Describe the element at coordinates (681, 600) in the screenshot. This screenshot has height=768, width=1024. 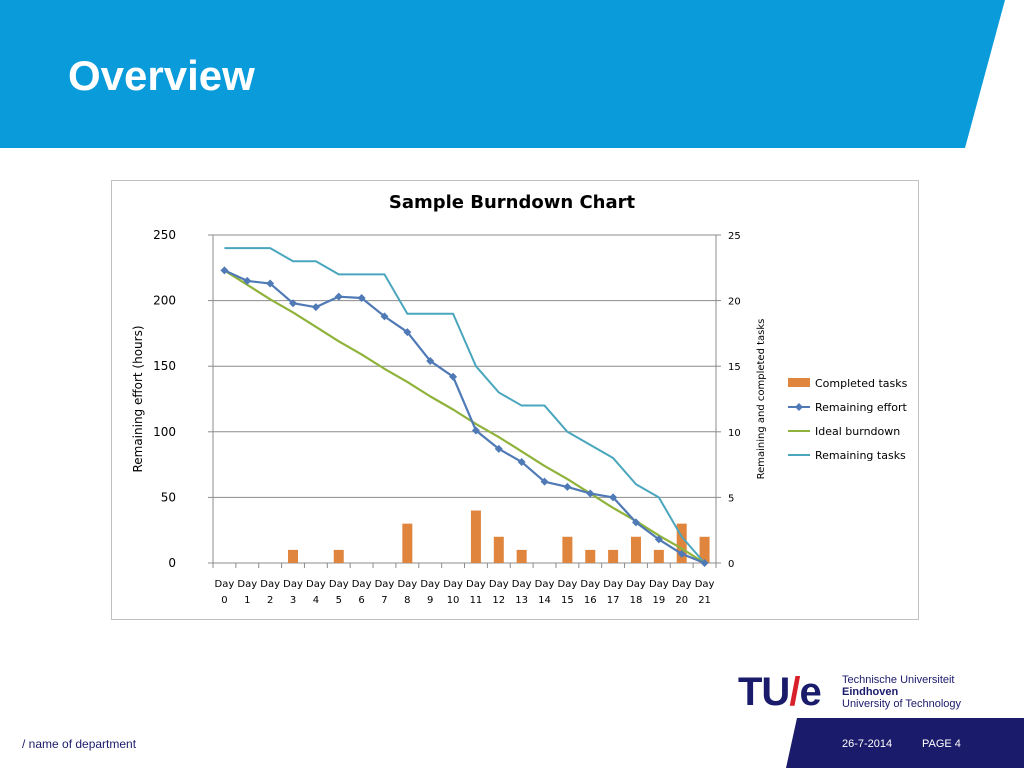
I see `x-axis-tick-label-line2: 20` at that location.